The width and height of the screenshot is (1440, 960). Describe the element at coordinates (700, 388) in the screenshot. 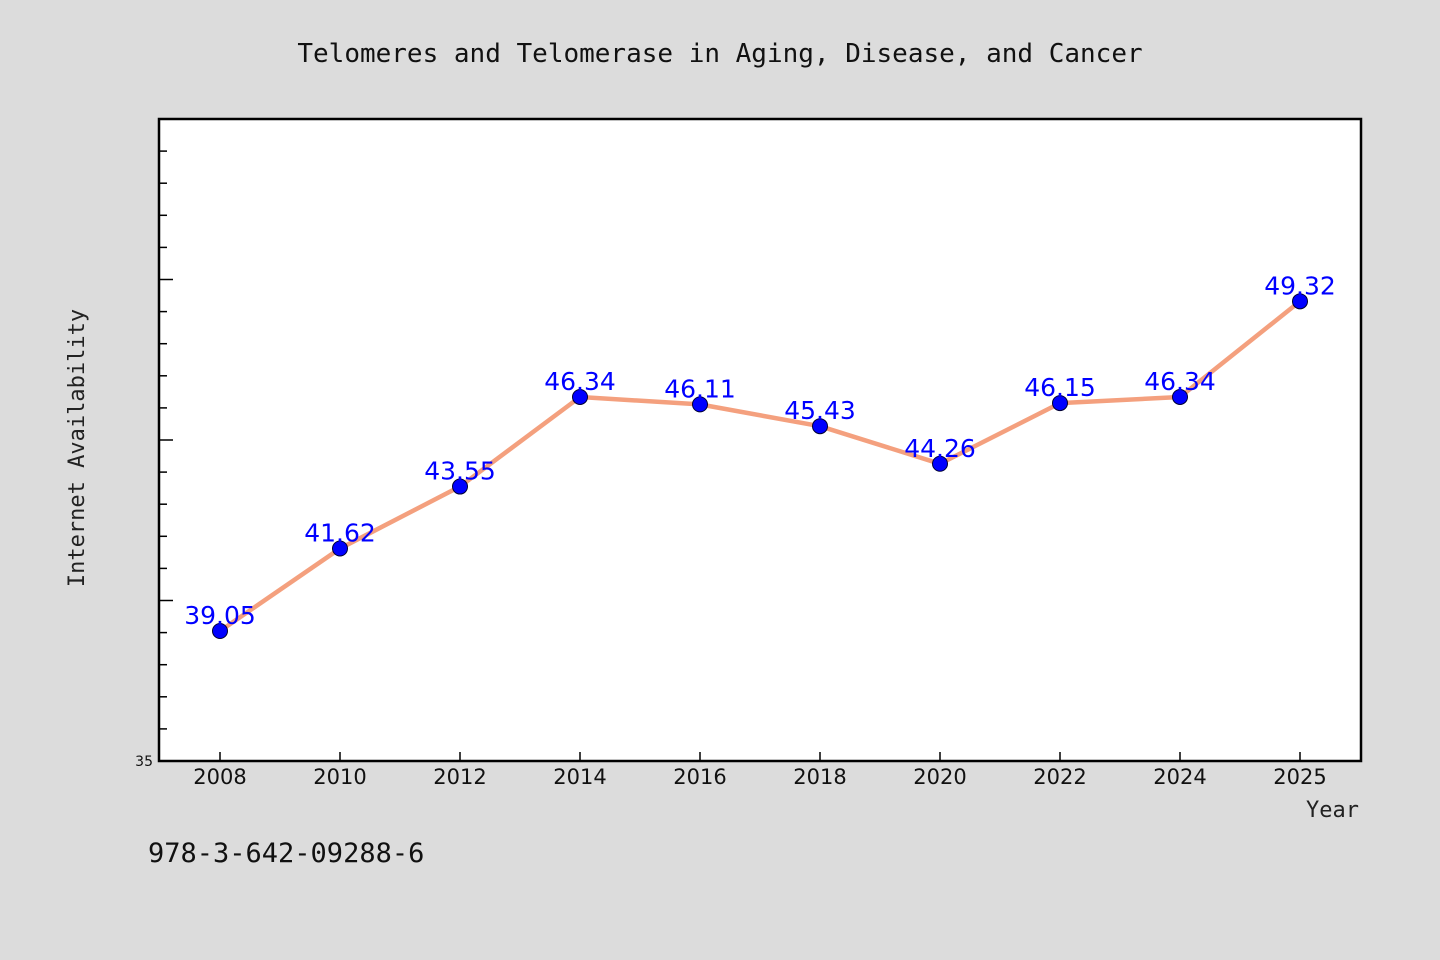

I see `data-label-2016: 46.11` at that location.